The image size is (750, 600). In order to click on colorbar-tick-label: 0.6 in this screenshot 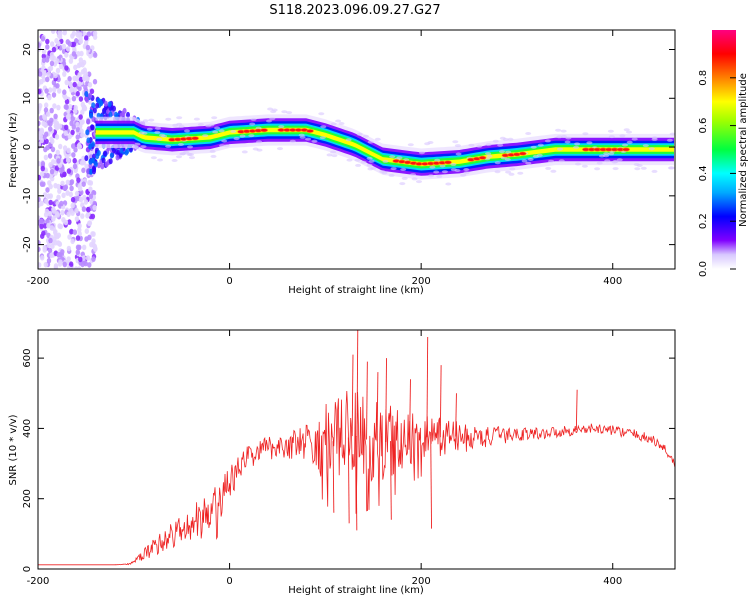, I will do `click(703, 126)`.